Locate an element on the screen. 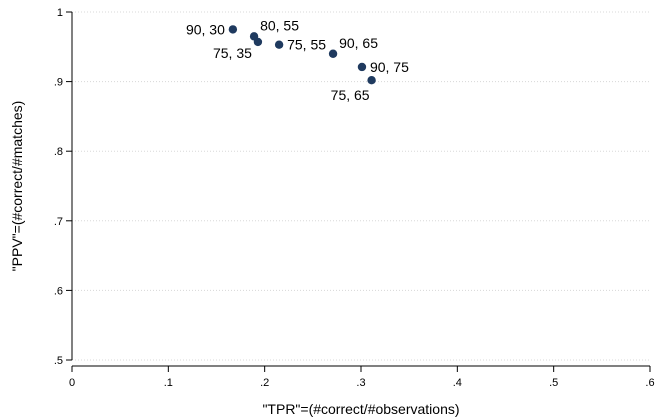 This screenshot has height=419, width=666. x-tick-label: .2 is located at coordinates (264, 383).